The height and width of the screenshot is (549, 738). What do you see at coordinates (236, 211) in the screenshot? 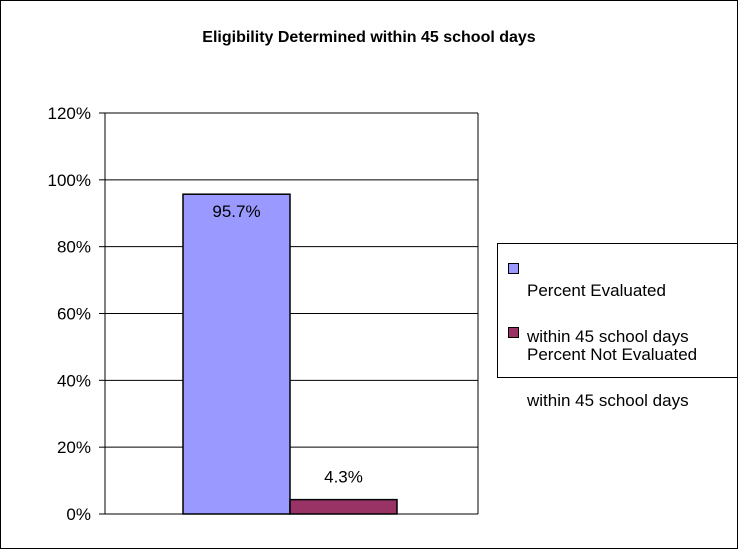
I see `data-label-evaluated: 95.7%` at bounding box center [236, 211].